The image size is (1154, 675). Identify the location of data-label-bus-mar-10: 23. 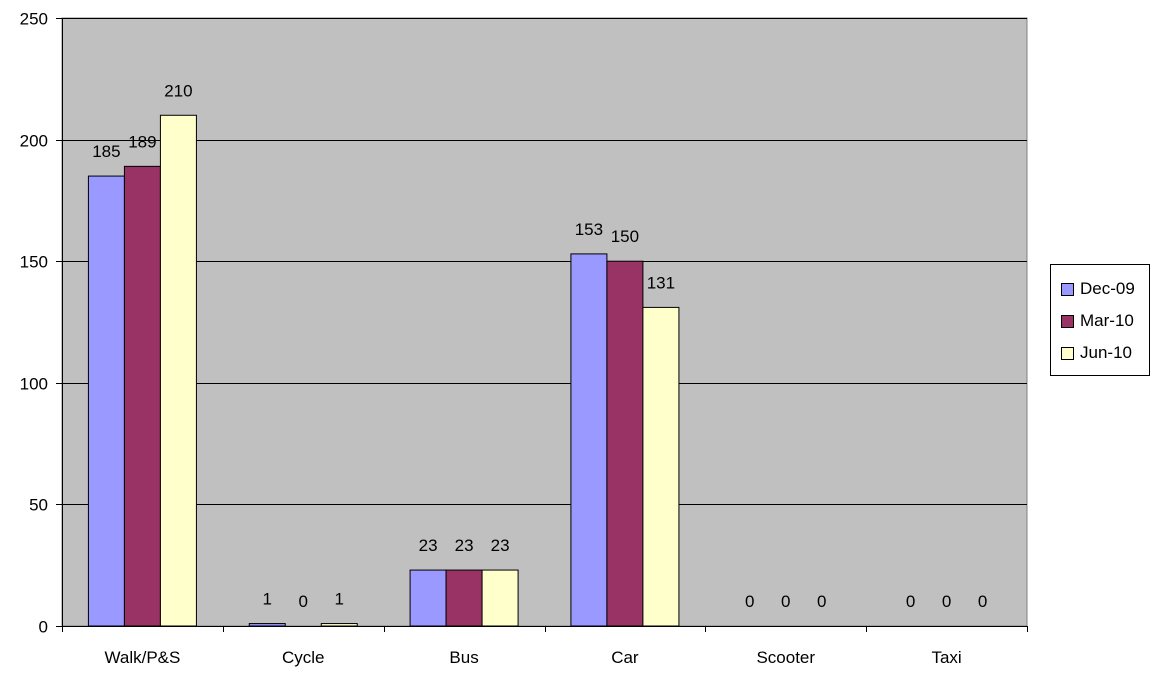
(464, 545).